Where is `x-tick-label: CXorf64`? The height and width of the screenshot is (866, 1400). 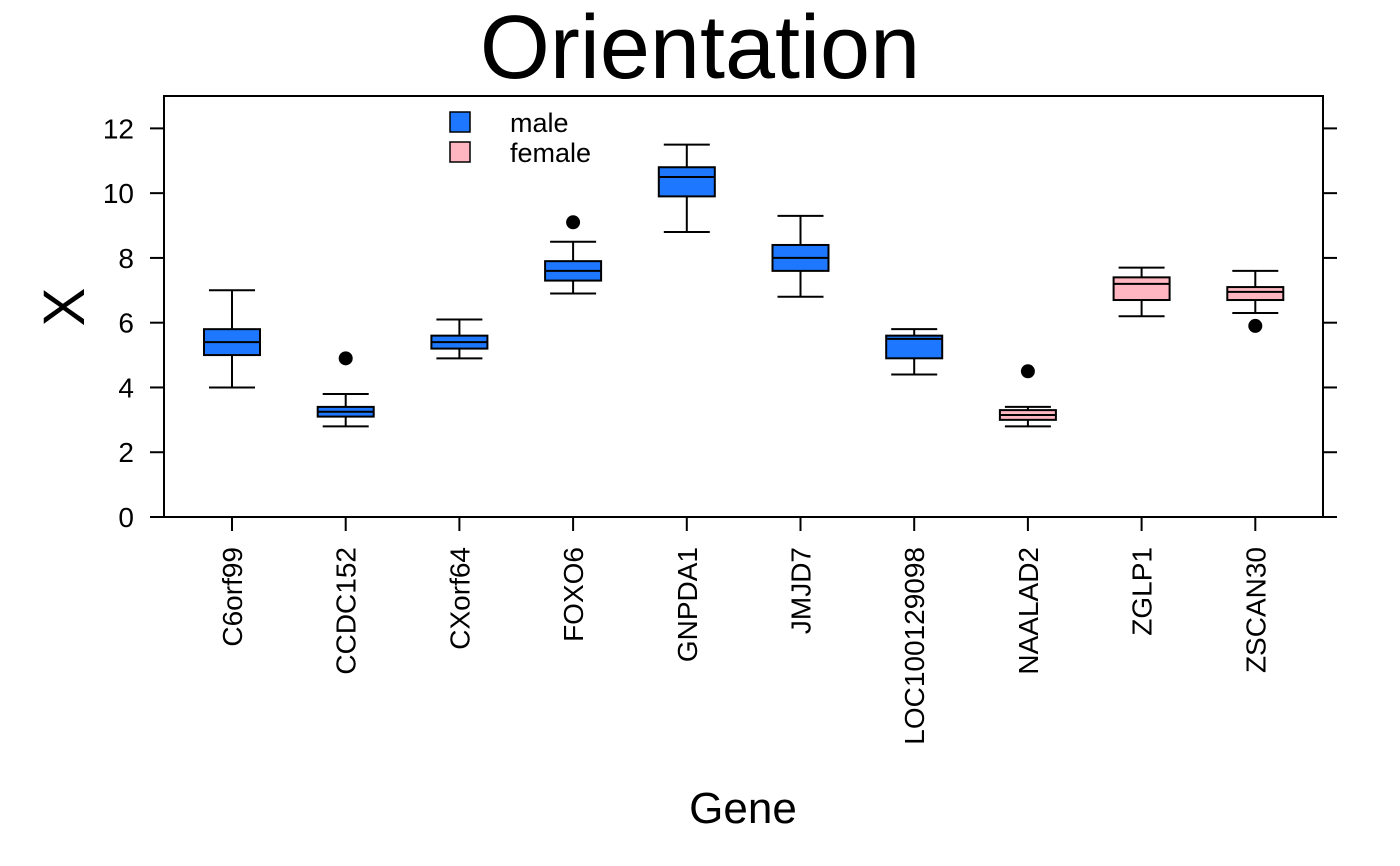
x-tick-label: CXorf64 is located at coordinates (459, 598).